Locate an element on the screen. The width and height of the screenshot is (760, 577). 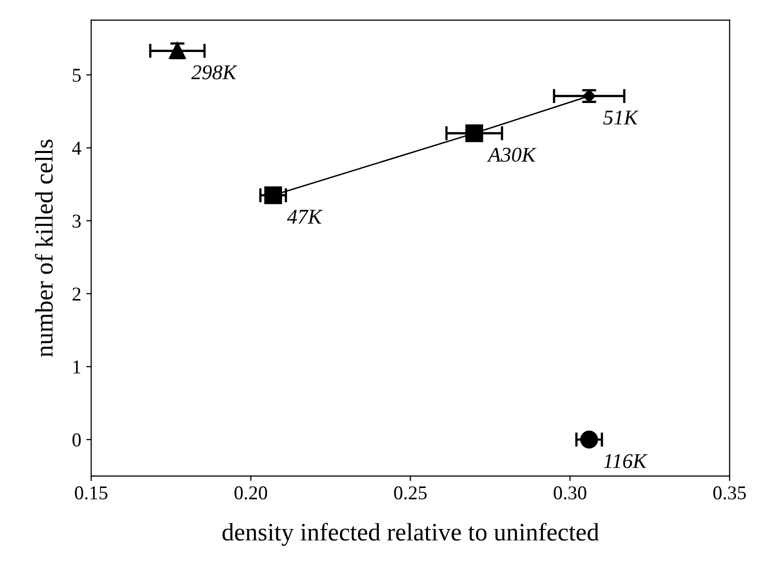
series-label: 116K is located at coordinates (626, 461).